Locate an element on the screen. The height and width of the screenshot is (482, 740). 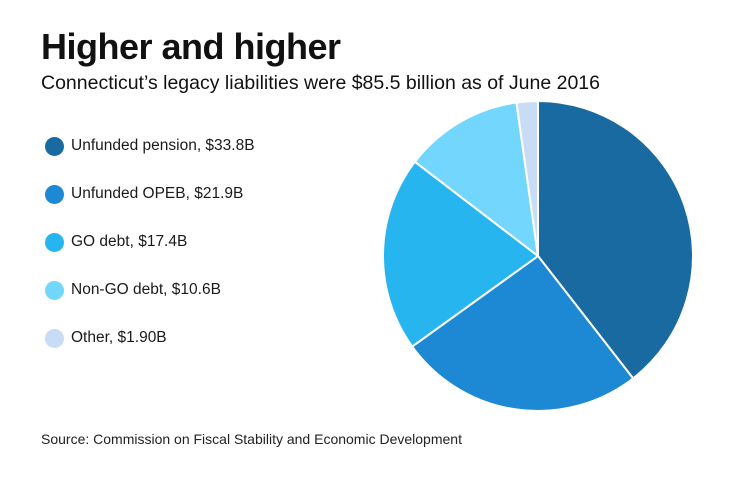
legend-item-other: Other, $1.90B is located at coordinates (150, 338).